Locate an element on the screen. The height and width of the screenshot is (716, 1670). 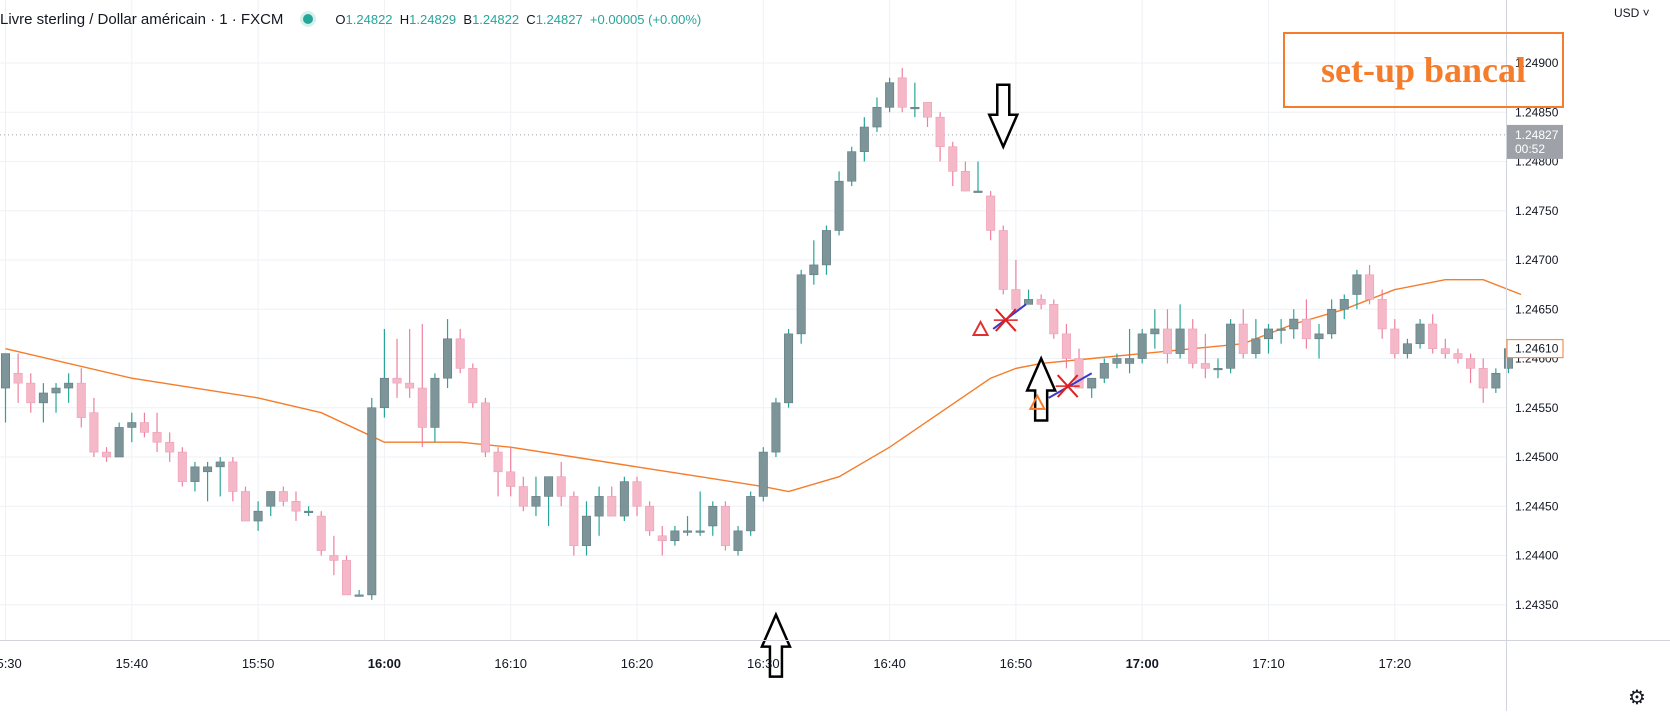
gear-icon: ⚙ is located at coordinates (1637, 698).